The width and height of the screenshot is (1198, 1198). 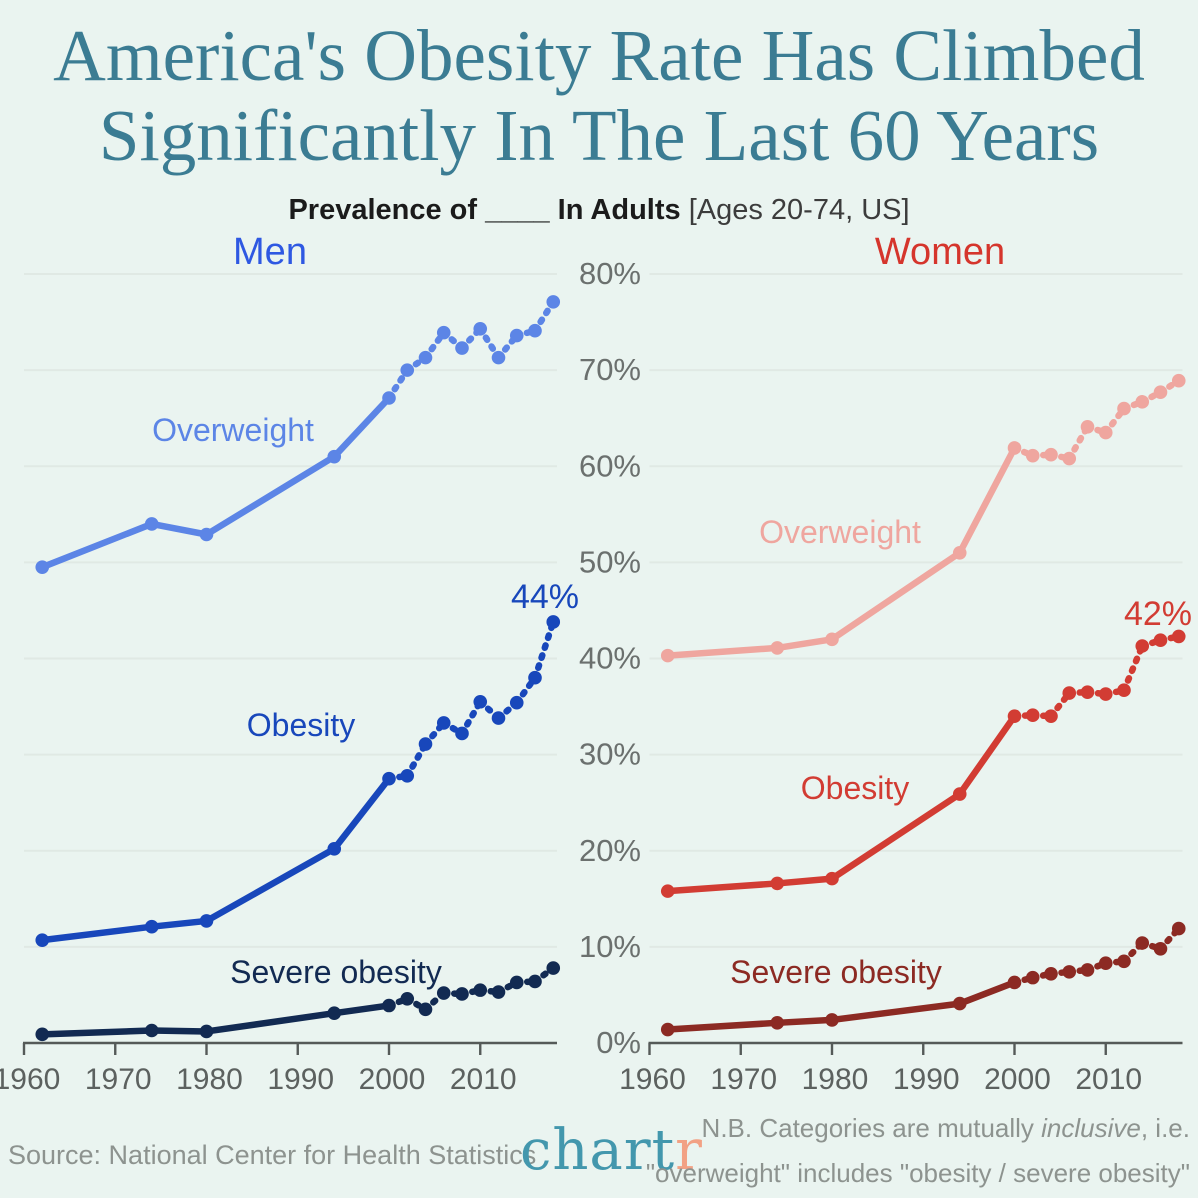 What do you see at coordinates (598, 1150) in the screenshot?
I see `logo-chart-text: chart` at bounding box center [598, 1150].